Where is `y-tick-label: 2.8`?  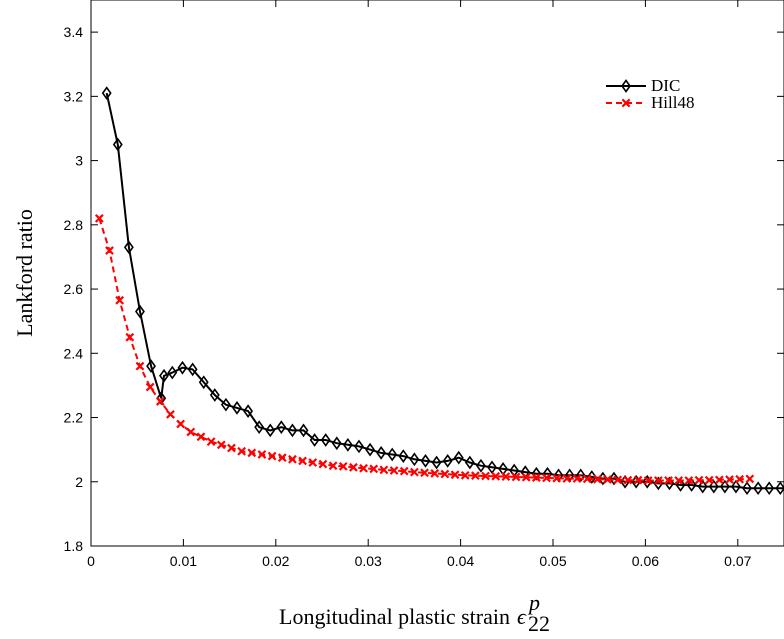
y-tick-label: 2.8 is located at coordinates (74, 225).